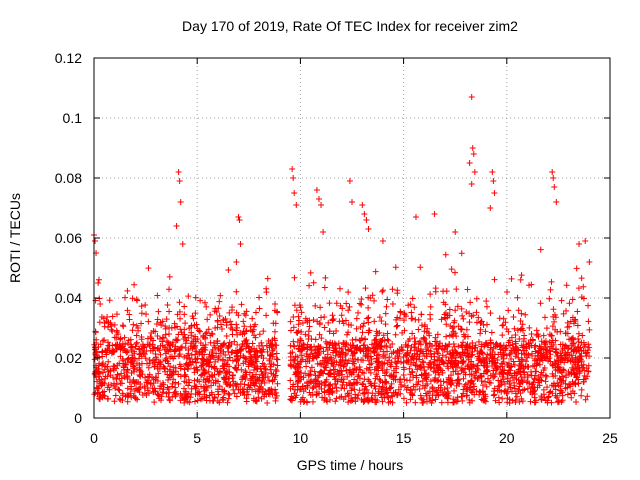 The image size is (640, 480). I want to click on y-tick-label: 0, so click(78, 418).